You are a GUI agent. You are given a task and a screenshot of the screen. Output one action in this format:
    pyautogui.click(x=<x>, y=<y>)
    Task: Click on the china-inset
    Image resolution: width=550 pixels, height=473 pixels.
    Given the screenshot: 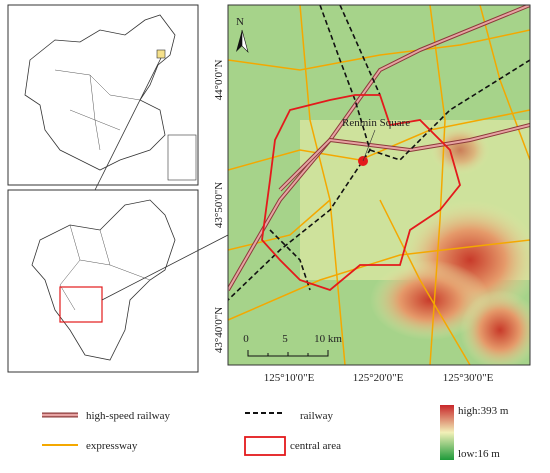 What is the action you would take?
    pyautogui.click(x=103, y=95)
    